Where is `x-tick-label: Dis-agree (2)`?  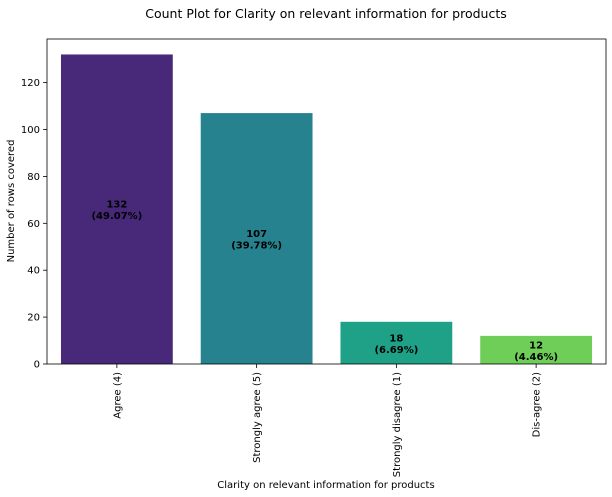
x-tick-label: Dis-agree (2) is located at coordinates (537, 404).